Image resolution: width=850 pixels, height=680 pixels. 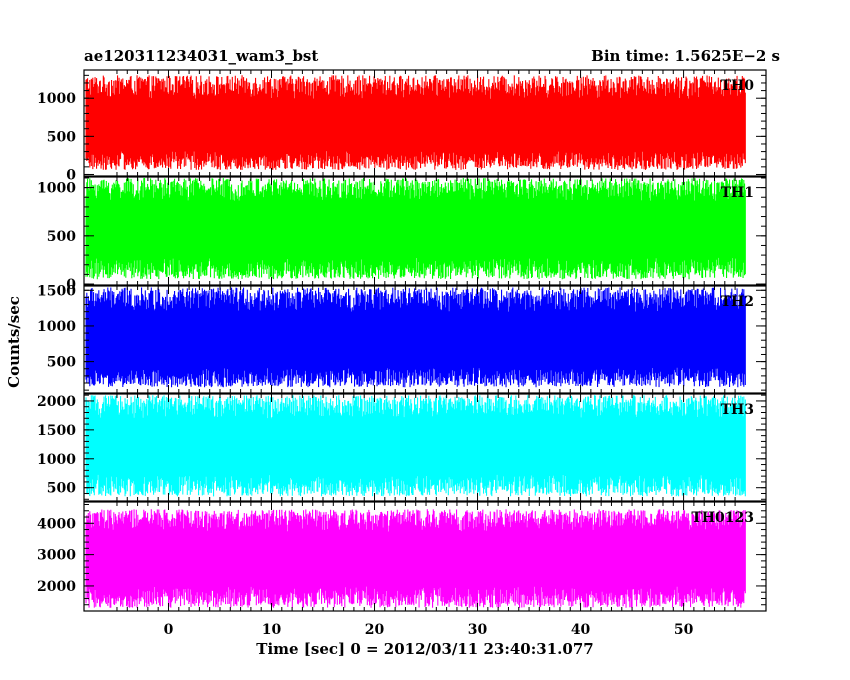 I want to click on series-core-th0123, so click(x=416, y=559).